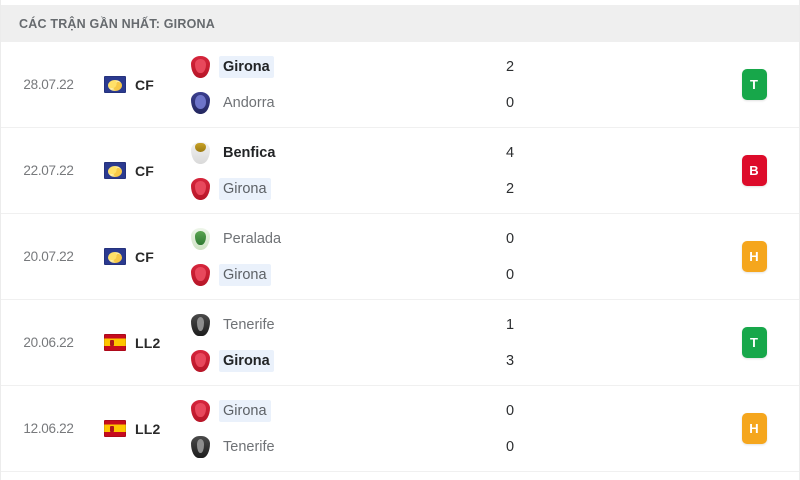 The width and height of the screenshot is (800, 480). Describe the element at coordinates (249, 152) in the screenshot. I see `team-name: Benfica` at that location.